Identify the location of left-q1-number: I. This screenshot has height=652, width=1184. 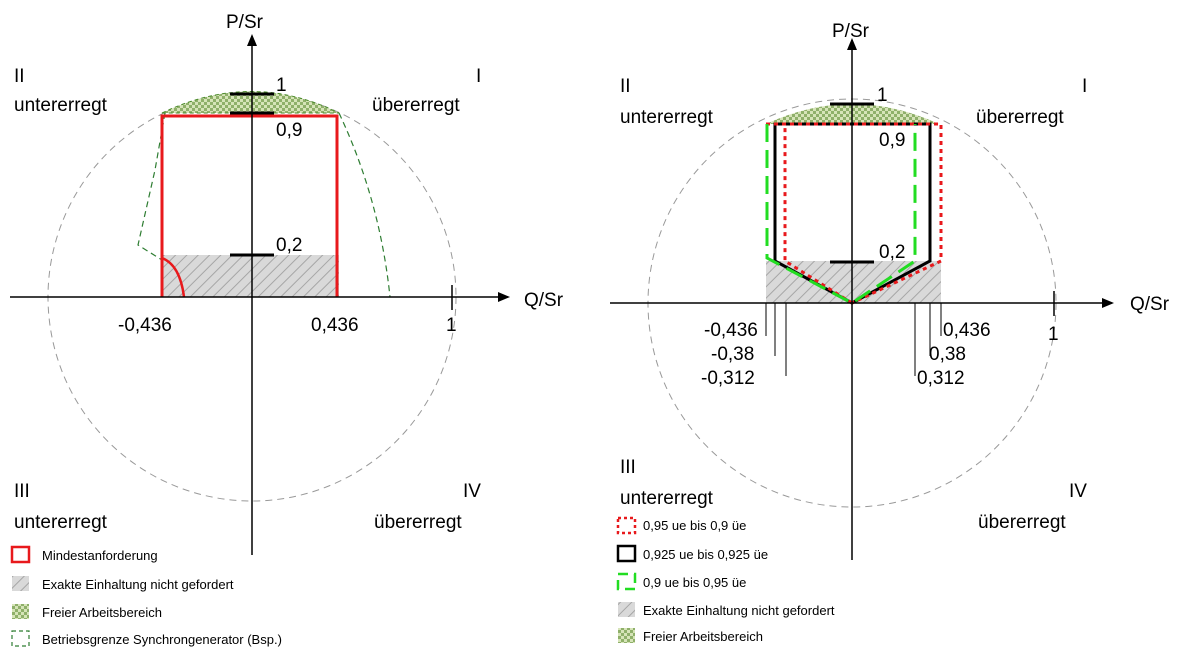
(478, 76).